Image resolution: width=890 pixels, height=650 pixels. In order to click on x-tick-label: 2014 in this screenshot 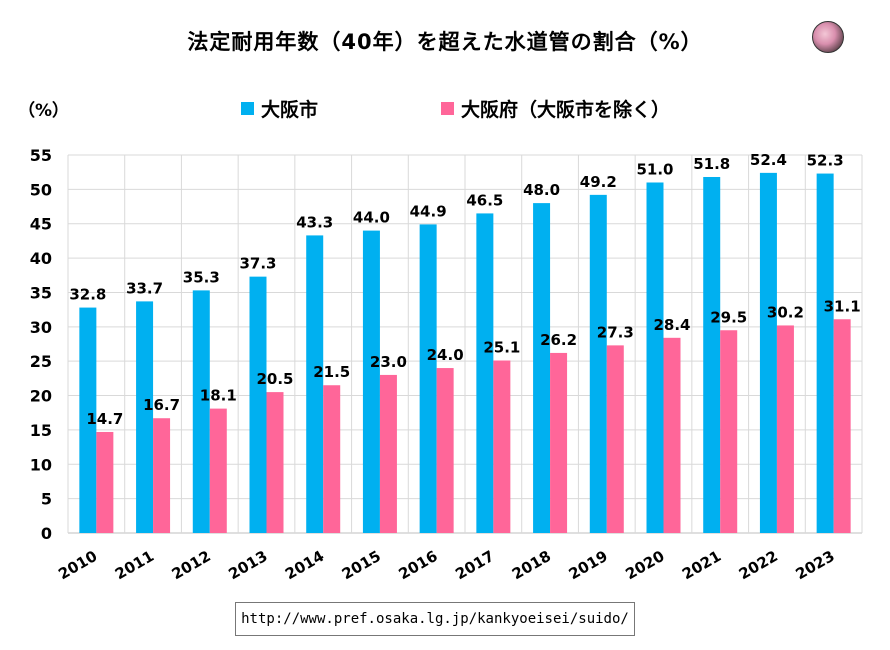, I will do `click(304, 565)`.